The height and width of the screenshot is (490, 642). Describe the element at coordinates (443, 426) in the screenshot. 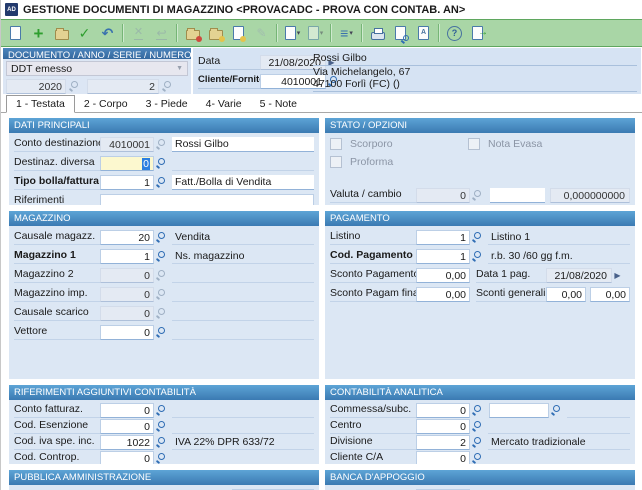

I see `centro-input: 0` at that location.